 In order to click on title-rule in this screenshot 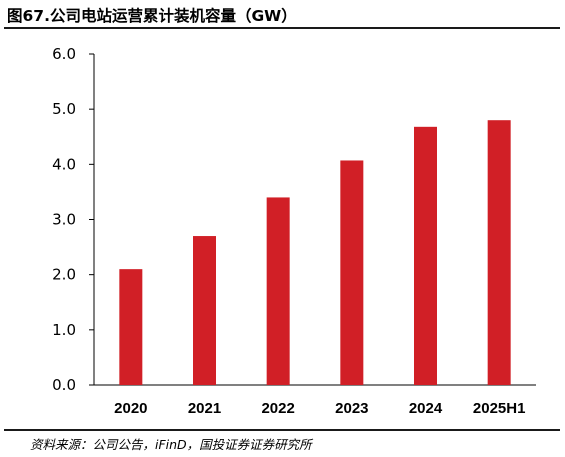, I will do `click(282, 28)`.